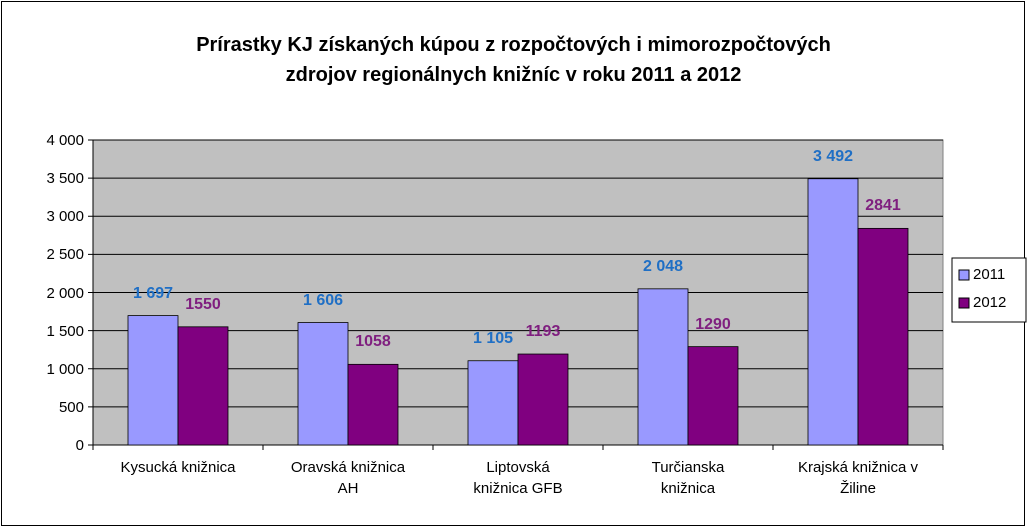 Image resolution: width=1027 pixels, height=528 pixels. Describe the element at coordinates (65, 217) in the screenshot. I see `y-tick-label: 3 000` at that location.